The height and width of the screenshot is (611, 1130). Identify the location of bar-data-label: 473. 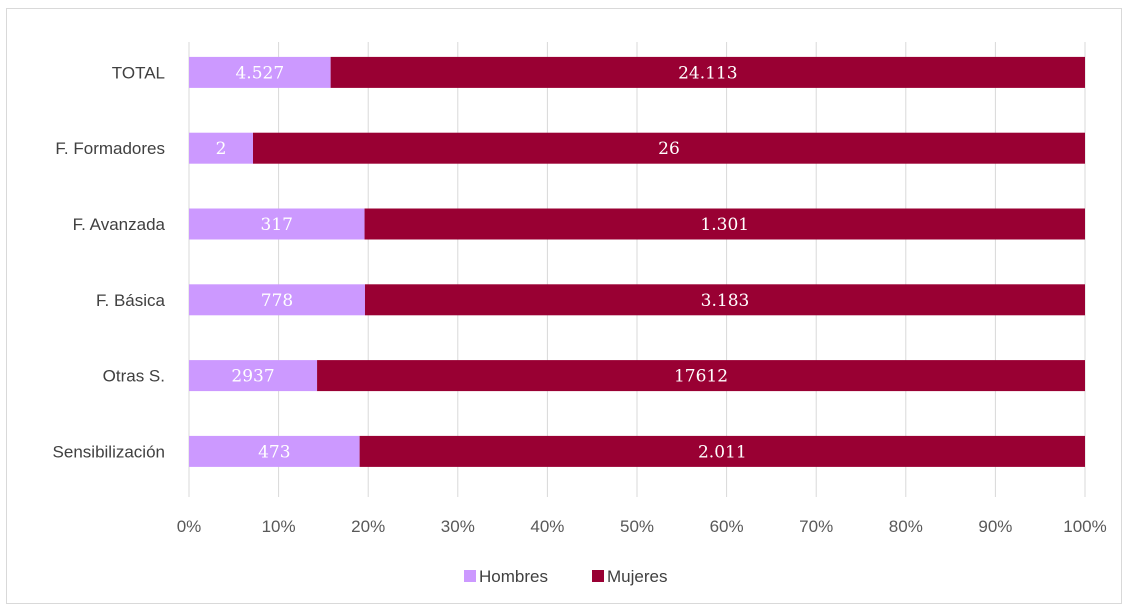
(274, 452).